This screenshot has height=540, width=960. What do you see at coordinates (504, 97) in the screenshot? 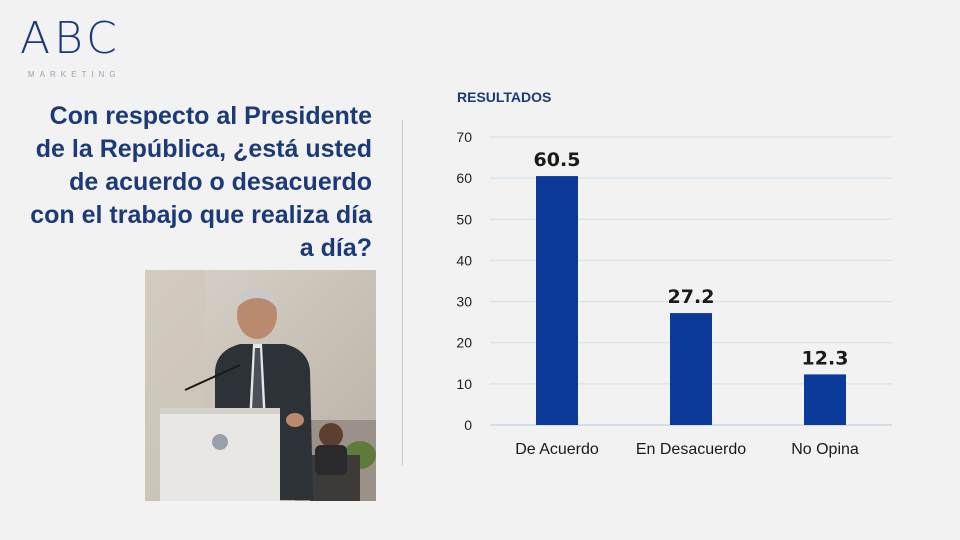
I see `results-title: RESULTADOS` at bounding box center [504, 97].